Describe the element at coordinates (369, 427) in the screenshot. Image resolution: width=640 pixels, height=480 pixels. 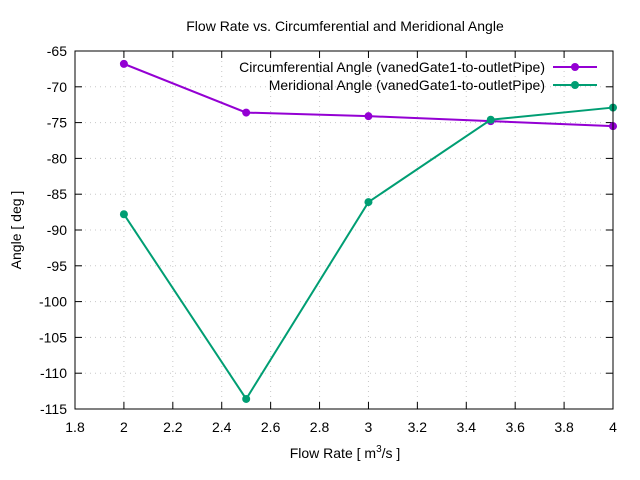
I see `x-tick-label: 3` at that location.